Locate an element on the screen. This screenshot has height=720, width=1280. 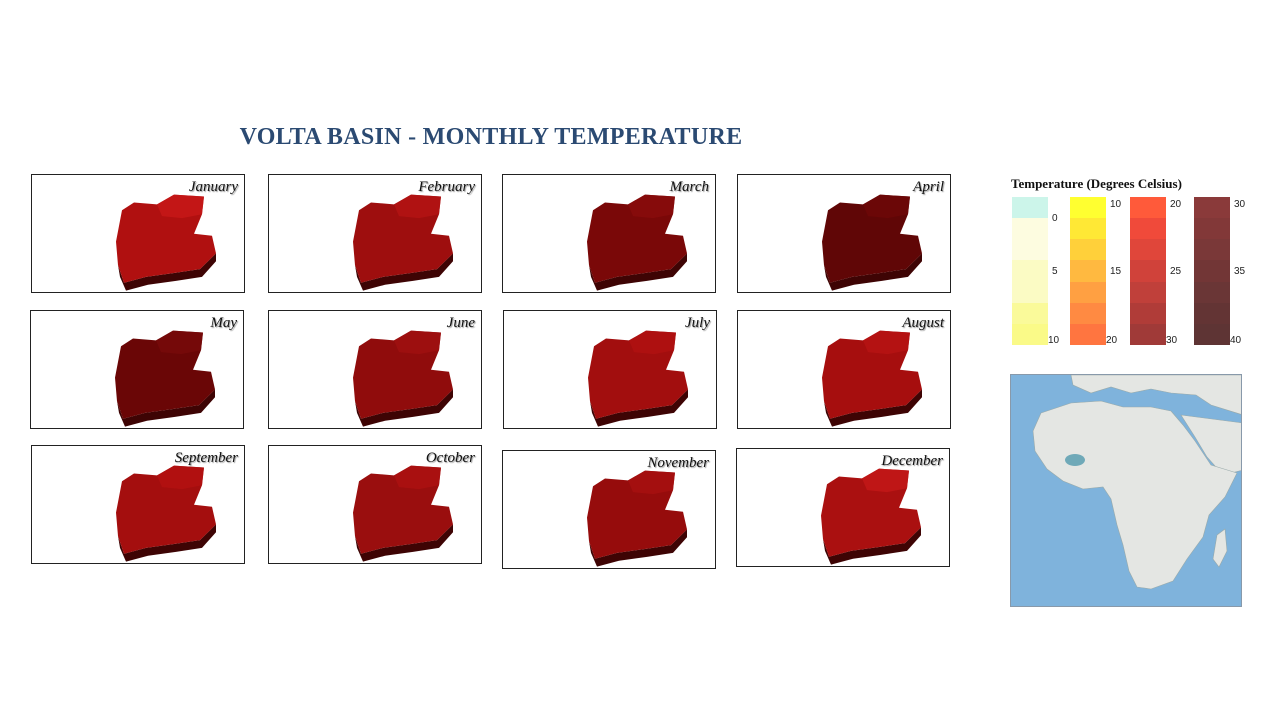
legend-tick-label: 20 is located at coordinates (1112, 340).